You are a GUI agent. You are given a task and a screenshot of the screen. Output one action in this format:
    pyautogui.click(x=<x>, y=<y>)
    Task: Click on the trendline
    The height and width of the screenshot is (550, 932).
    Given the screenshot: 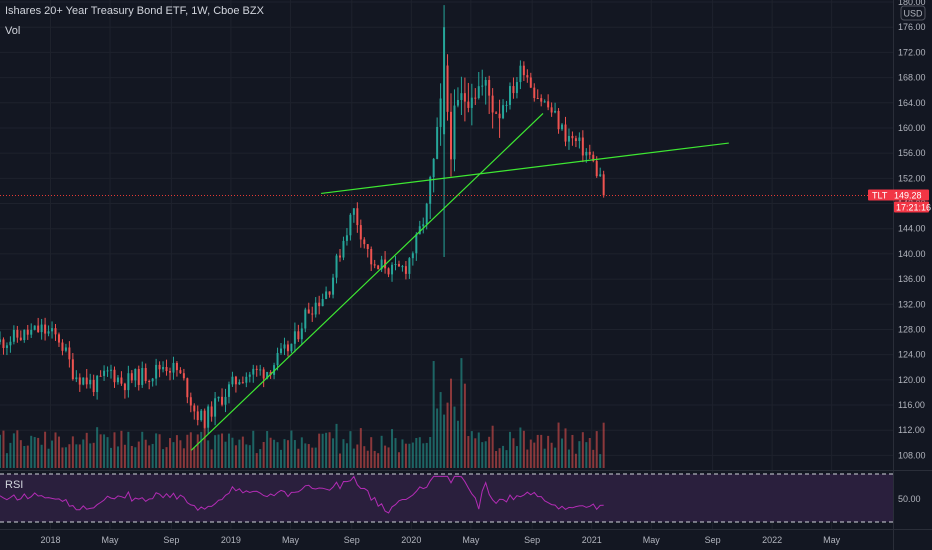 What is the action you would take?
    pyautogui.click(x=525, y=168)
    